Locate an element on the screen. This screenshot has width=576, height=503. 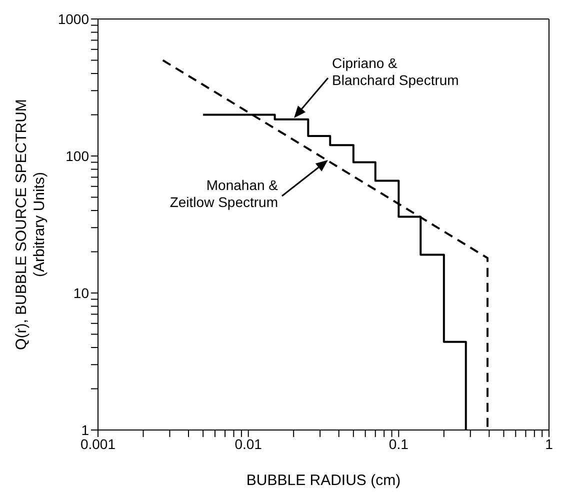
x-tick-label: 0.001 is located at coordinates (98, 444).